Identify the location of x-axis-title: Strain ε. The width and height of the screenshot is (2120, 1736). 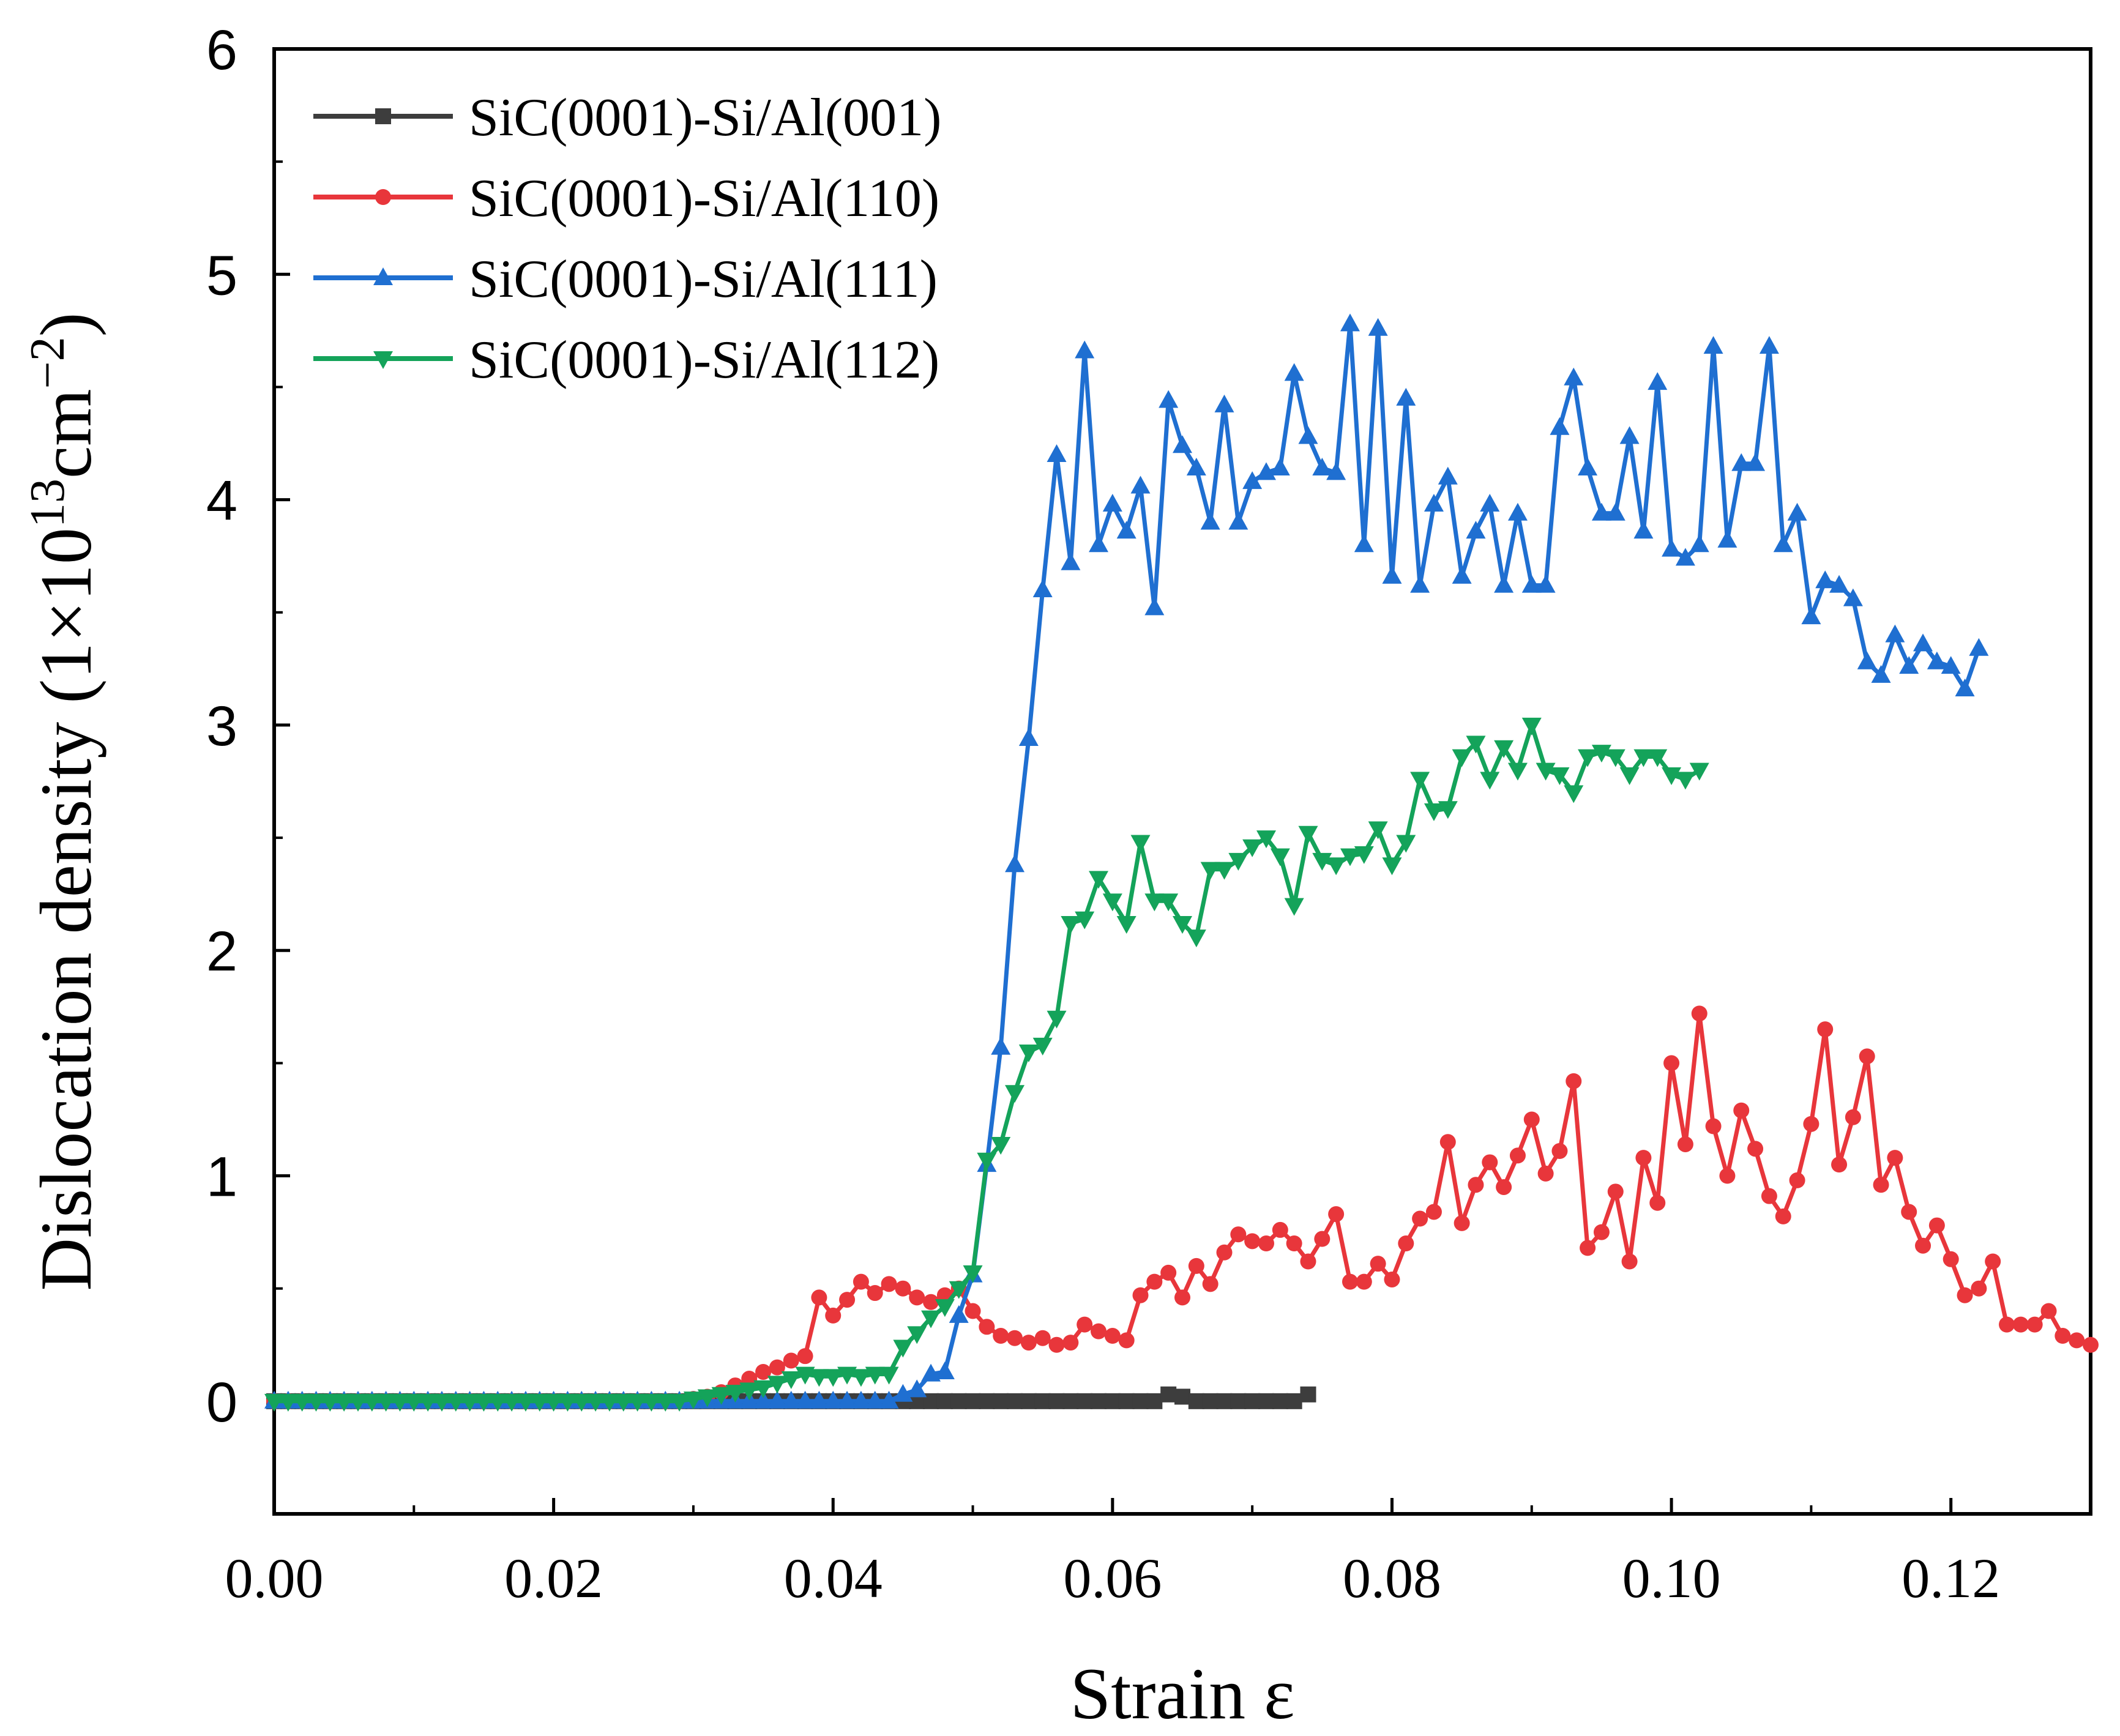
(1182, 1693).